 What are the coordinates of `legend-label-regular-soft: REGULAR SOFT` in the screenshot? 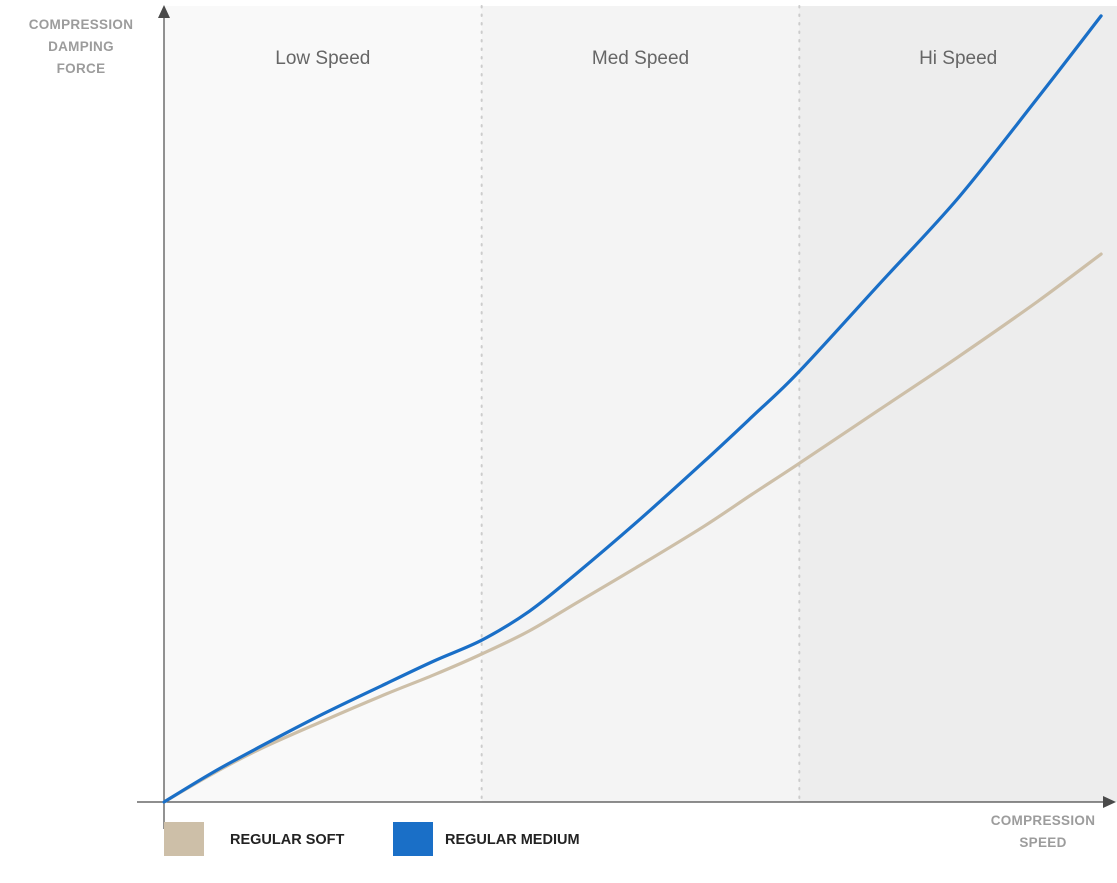 It's located at (287, 840).